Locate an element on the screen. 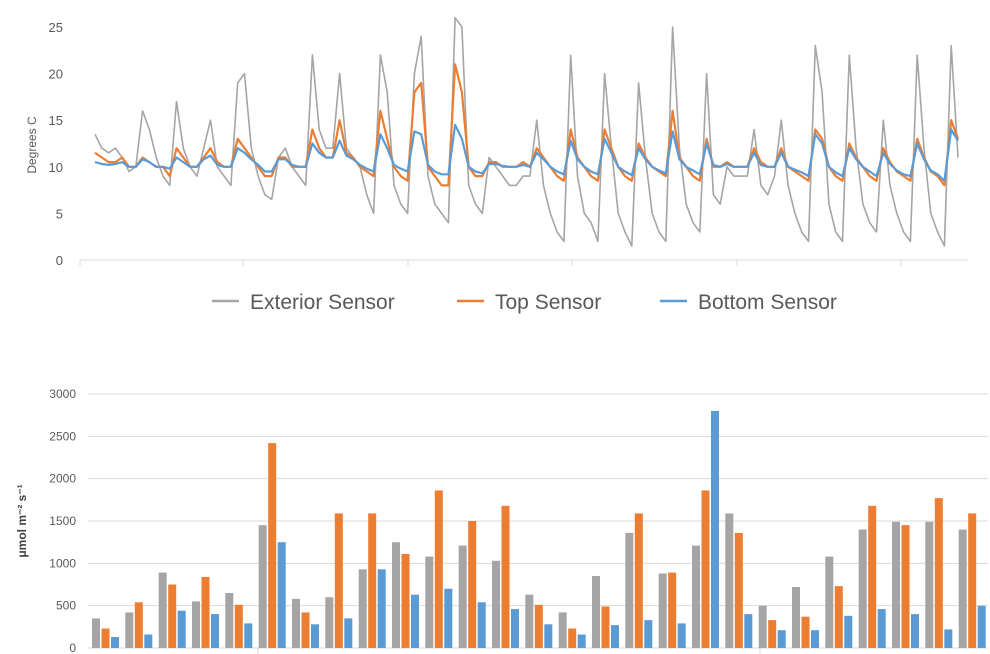 This screenshot has height=654, width=990. y-tick-label: 3000 is located at coordinates (62, 394).